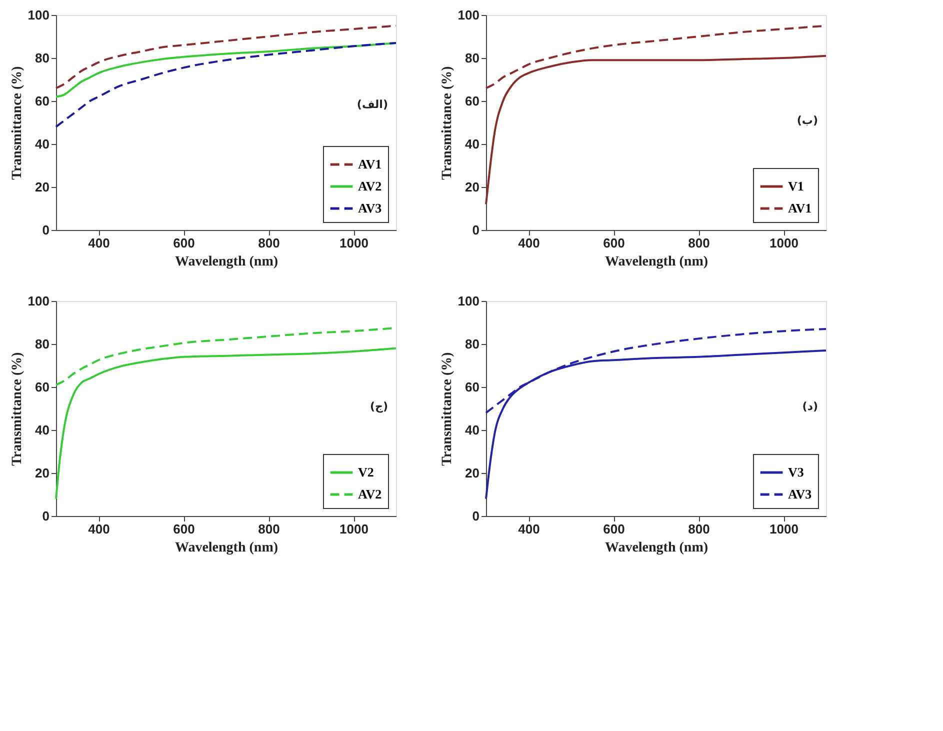 The image size is (943, 731). What do you see at coordinates (796, 186) in the screenshot?
I see `legend-label: V1` at bounding box center [796, 186].